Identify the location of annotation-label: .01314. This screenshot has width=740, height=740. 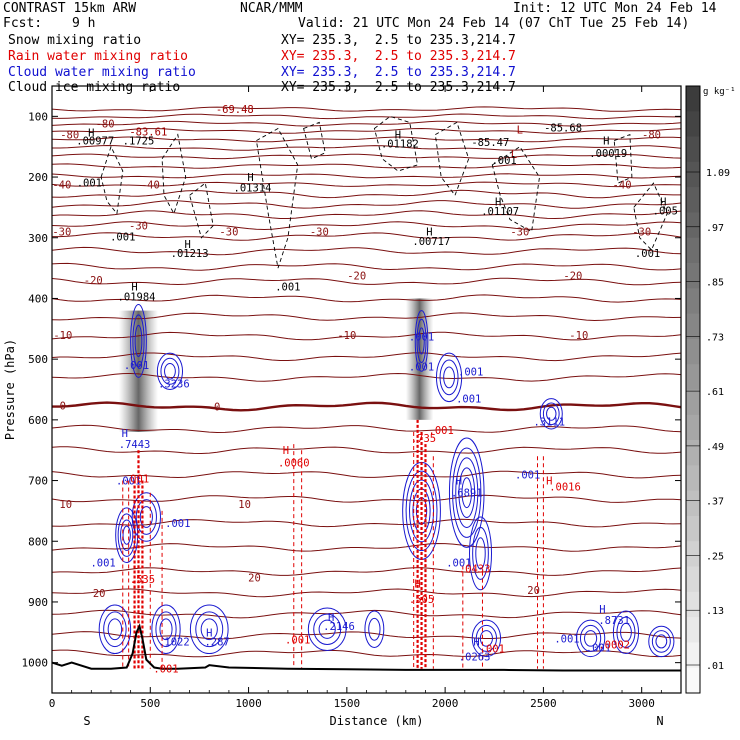
(253, 188).